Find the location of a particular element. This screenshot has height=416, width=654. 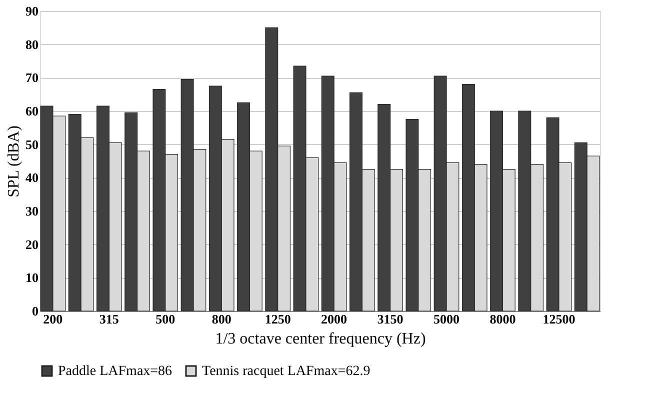

y-tick-label: 10 is located at coordinates (32, 278).